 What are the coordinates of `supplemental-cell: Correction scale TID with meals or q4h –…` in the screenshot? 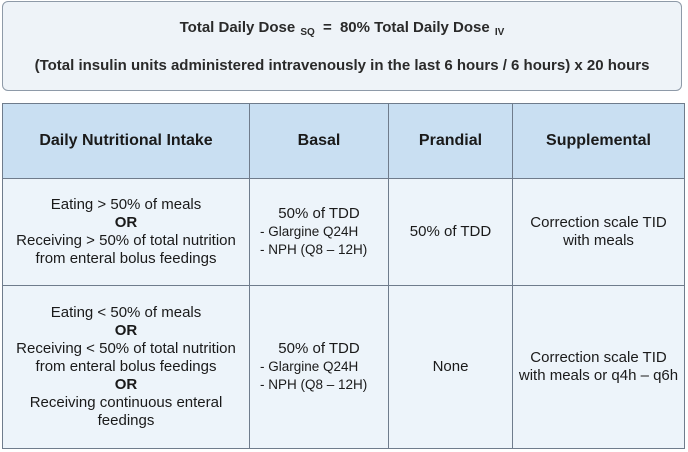 It's located at (598, 367).